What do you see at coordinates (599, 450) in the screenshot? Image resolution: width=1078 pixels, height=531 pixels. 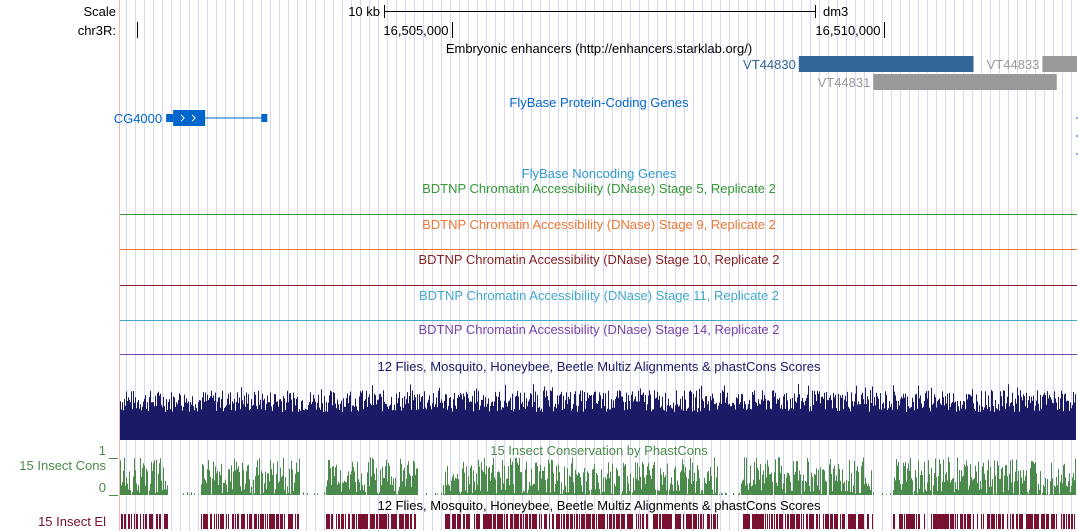 I see `track-title-phastcons: 15 Insect Conservation by PhastCons` at bounding box center [599, 450].